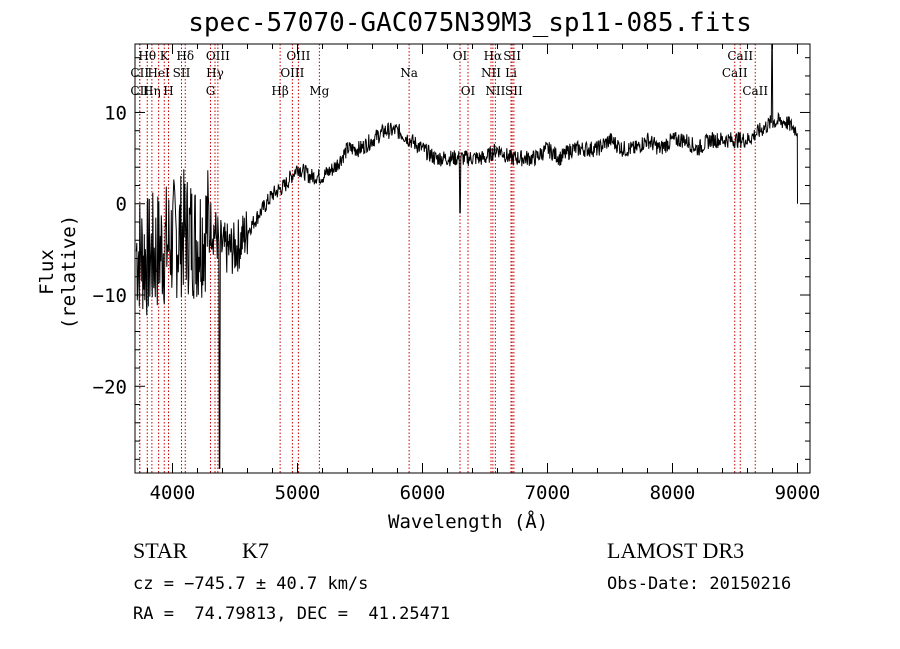 The height and width of the screenshot is (649, 900). Describe the element at coordinates (158, 73) in the screenshot. I see `line-label: HeI` at that location.